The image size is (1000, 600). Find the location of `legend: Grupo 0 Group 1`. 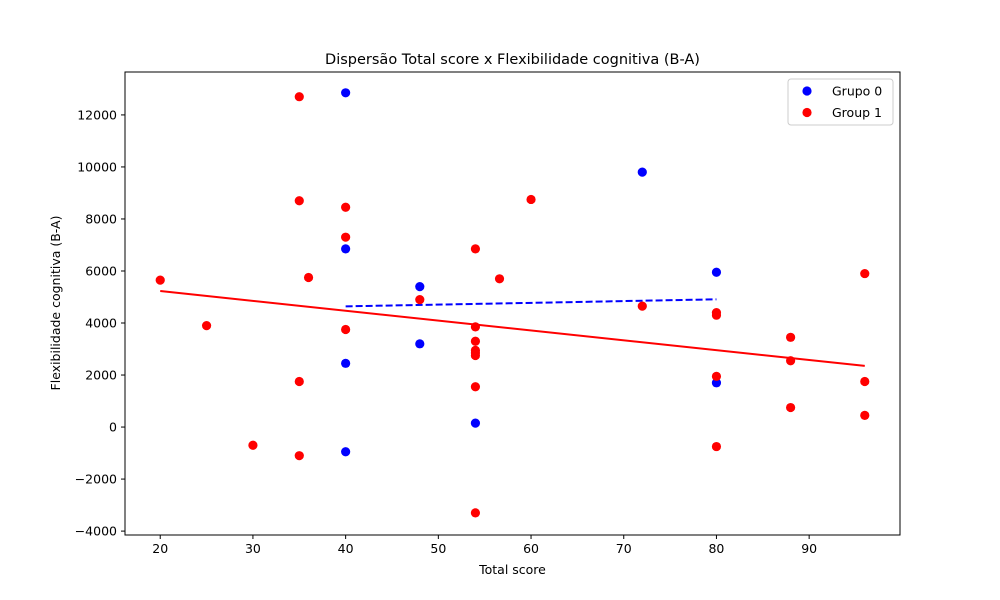

legend: Grupo 0 Group 1 is located at coordinates (840, 102).